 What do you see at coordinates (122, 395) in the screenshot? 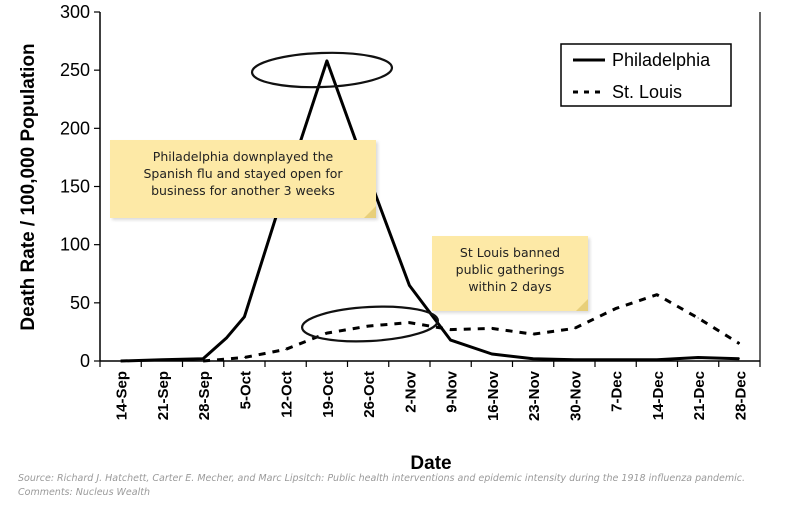
I see `x-tick-label: 14-Sep` at bounding box center [122, 395].